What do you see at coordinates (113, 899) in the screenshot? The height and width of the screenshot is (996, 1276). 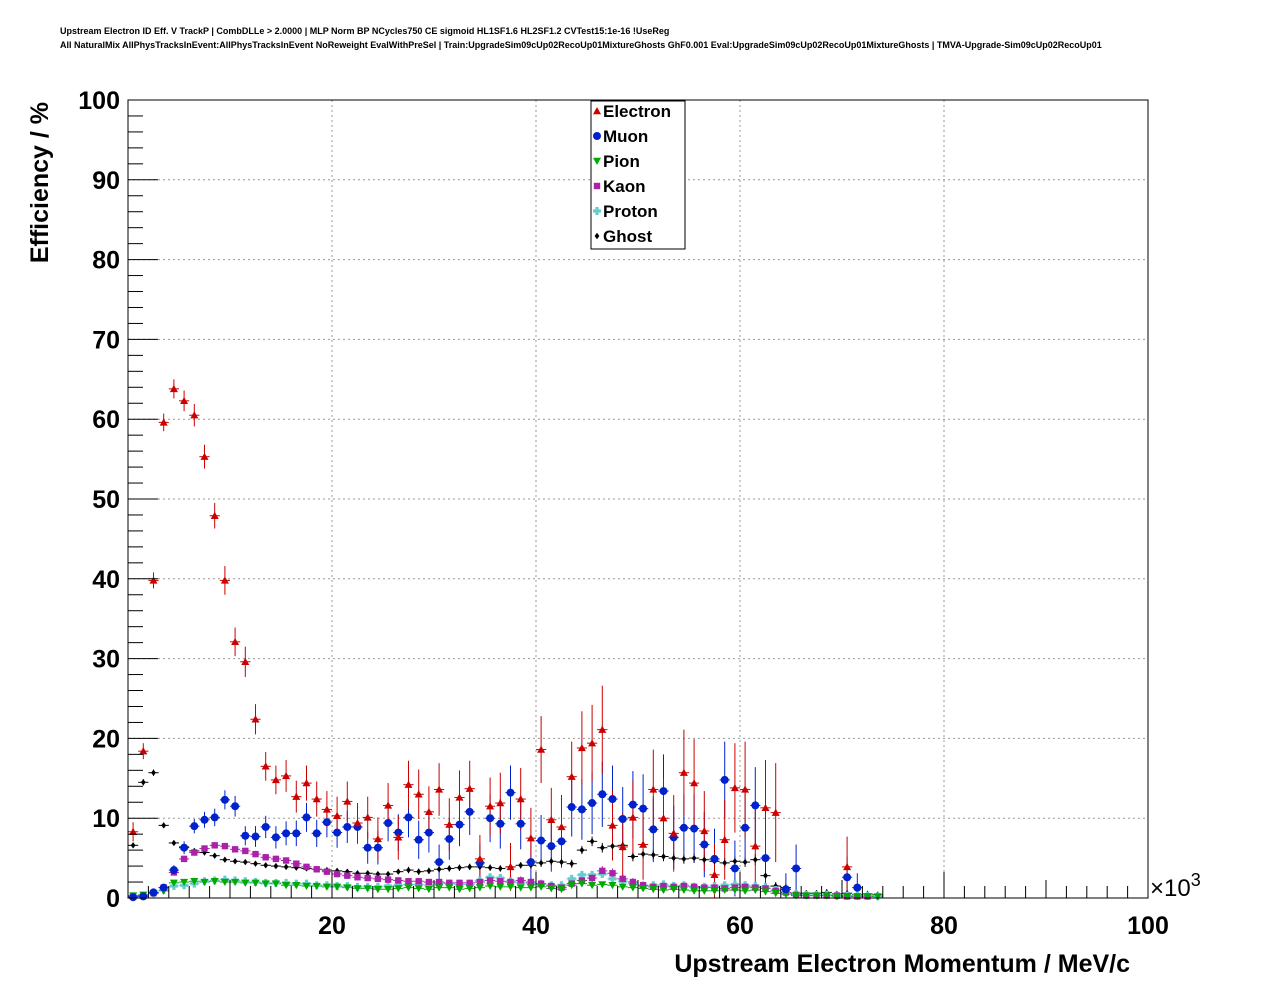 I see `y-tick-label: 0` at bounding box center [113, 899].